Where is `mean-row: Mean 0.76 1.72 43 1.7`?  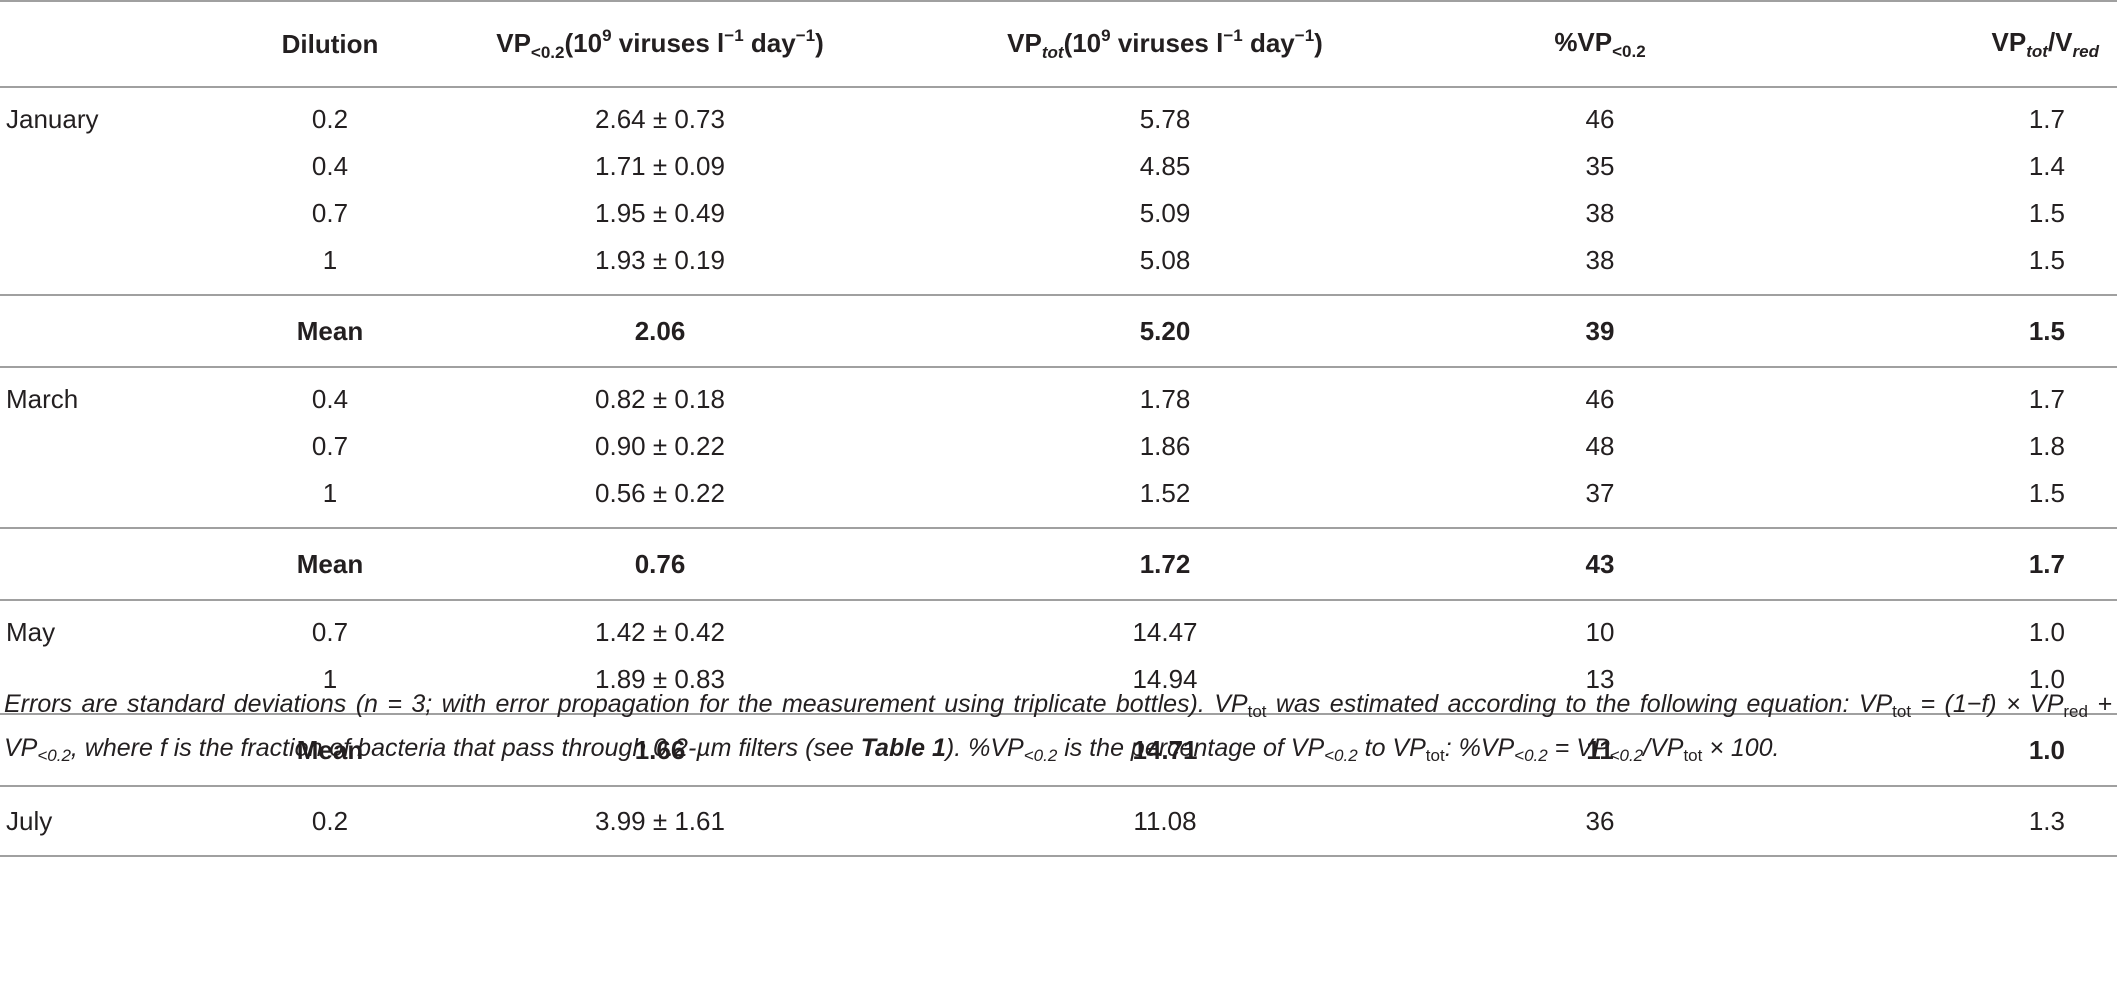
mean-row: Mean 0.76 1.72 43 1.7 is located at coordinates (1058, 564).